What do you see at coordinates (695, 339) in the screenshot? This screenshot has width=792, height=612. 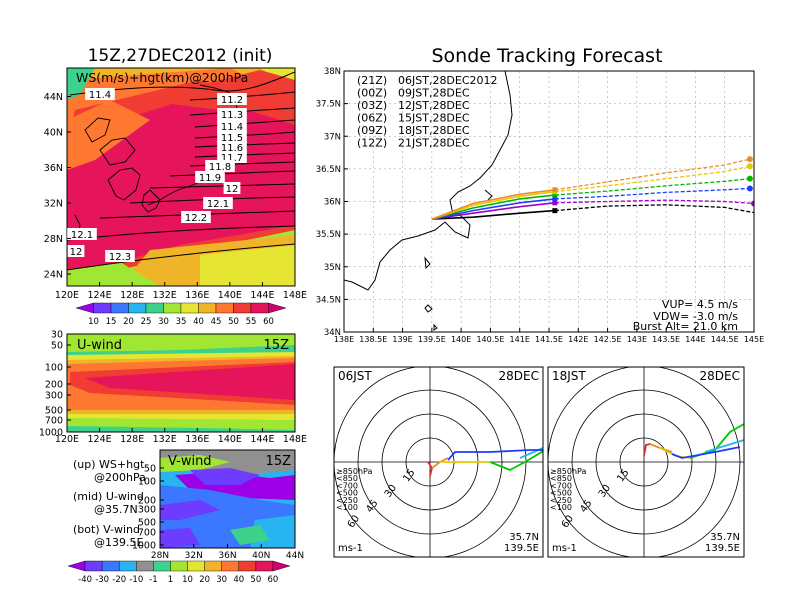 I see `track-x-tick-label: 144E` at bounding box center [695, 339].